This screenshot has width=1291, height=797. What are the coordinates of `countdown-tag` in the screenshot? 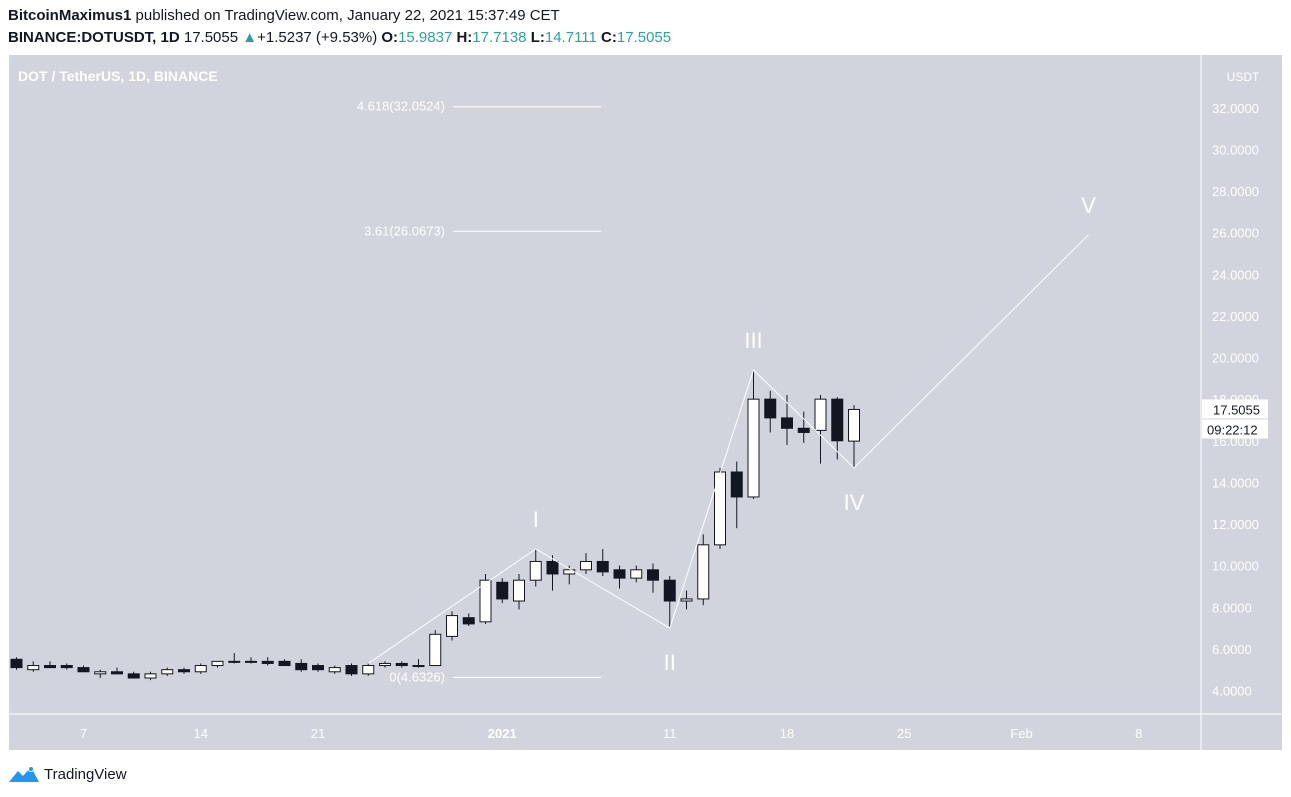 It's located at (1235, 429).